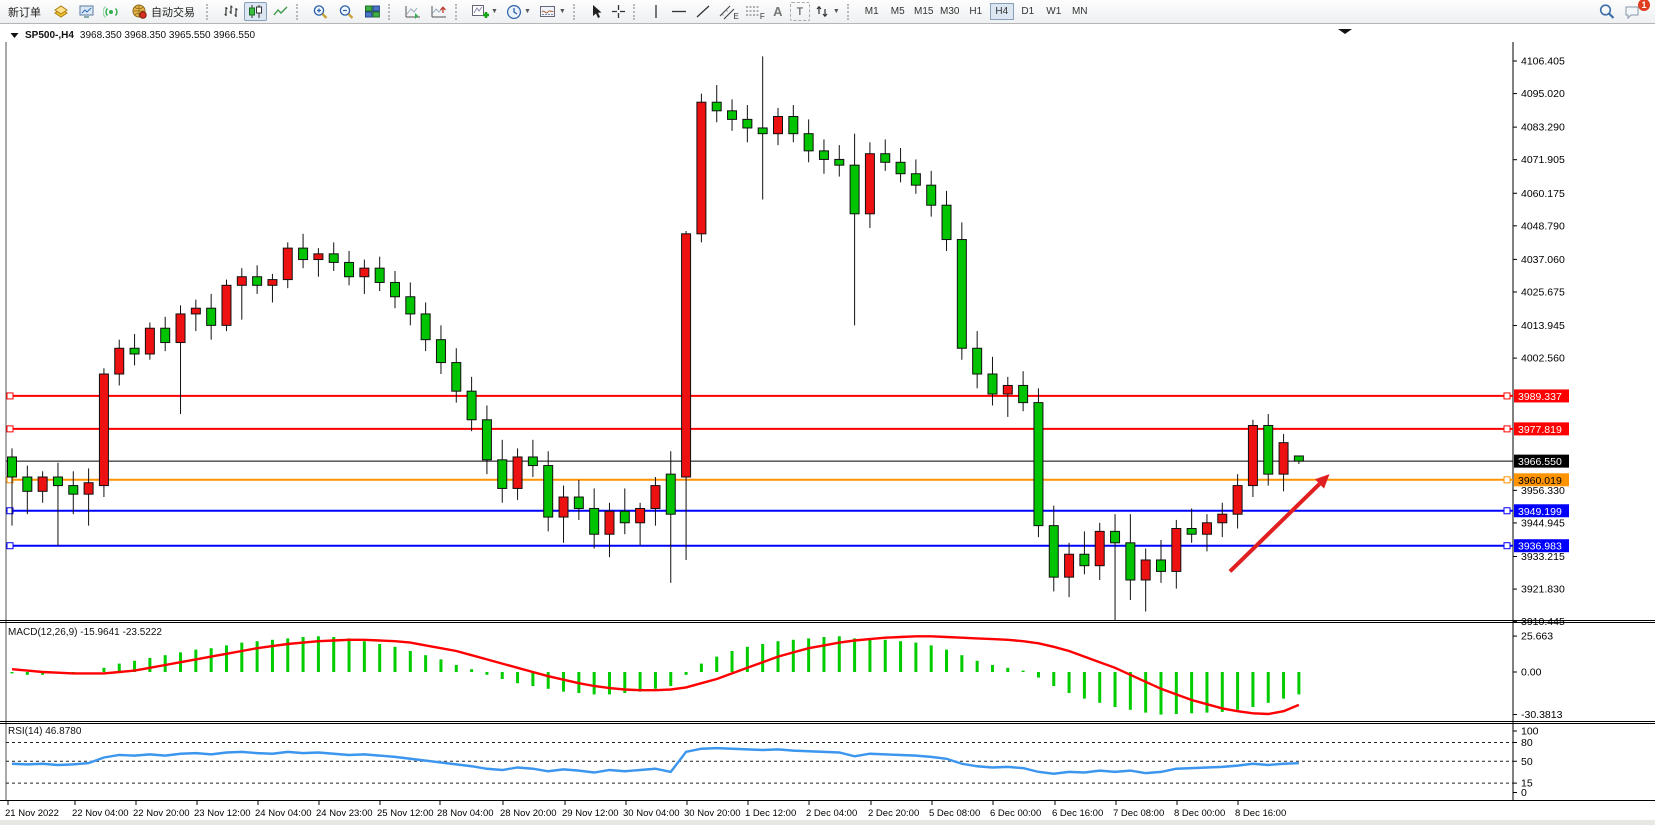 This screenshot has width=1655, height=825. Describe the element at coordinates (14, 35) in the screenshot. I see `chart-menu-marker-icon` at that location.